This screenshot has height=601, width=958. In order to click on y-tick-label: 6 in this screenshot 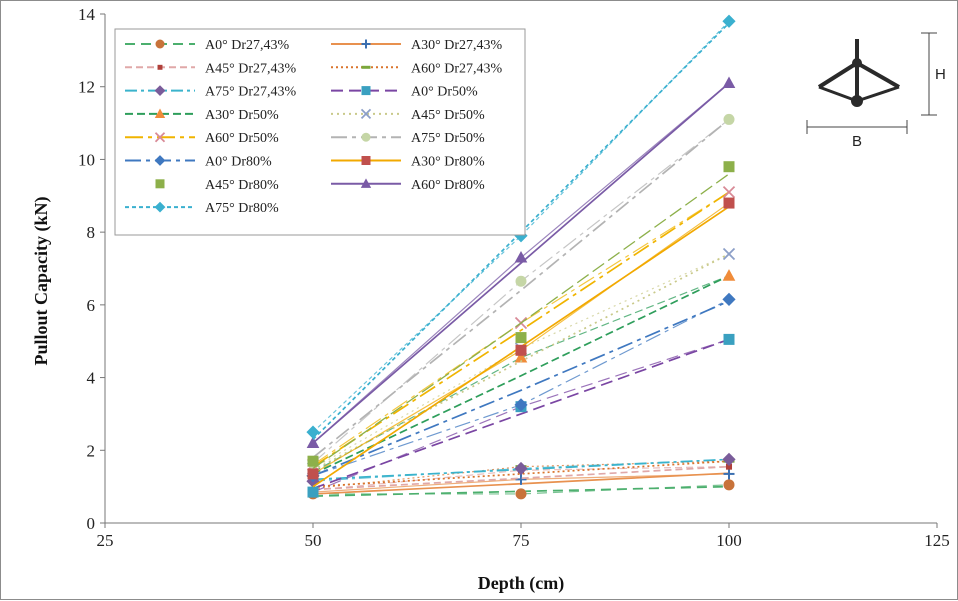, I will do `click(91, 305)`.